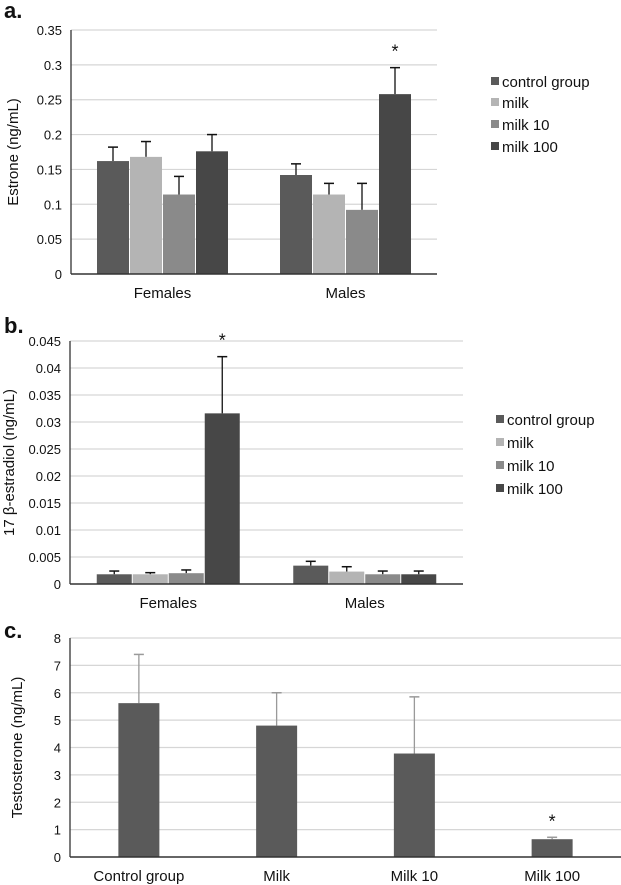 The width and height of the screenshot is (621, 885). I want to click on y-tick-label: 0.3, so click(53, 65).